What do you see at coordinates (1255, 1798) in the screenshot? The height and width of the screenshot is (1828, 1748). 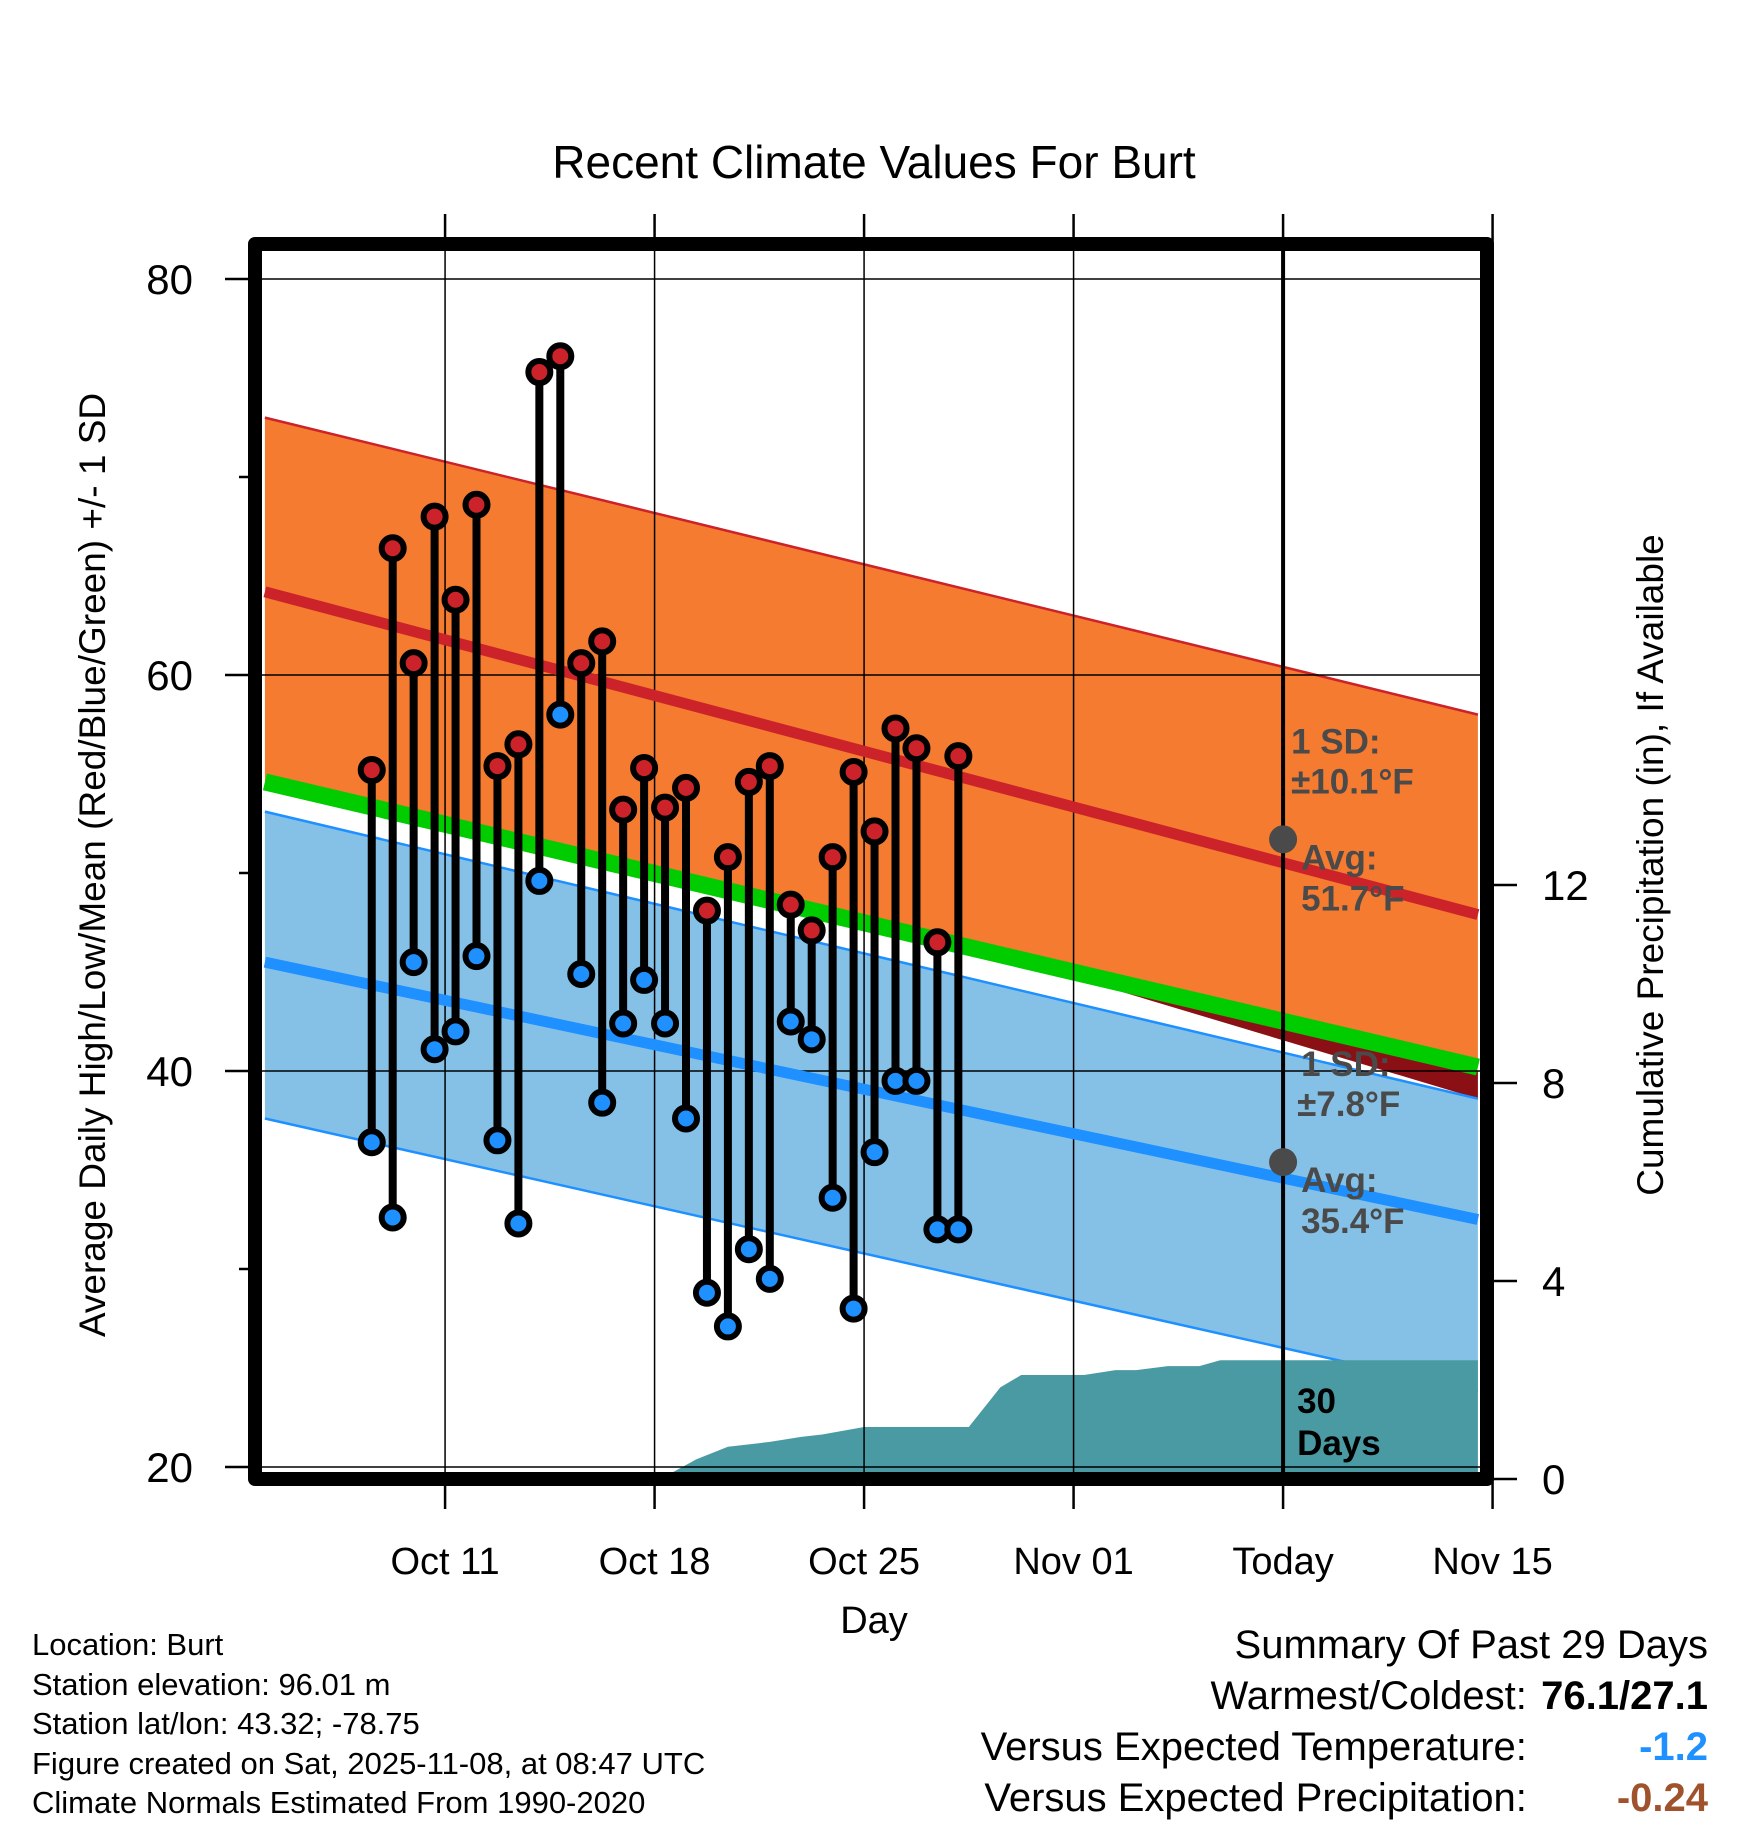 I see `precip-label: Versus Expected Precipitation:` at bounding box center [1255, 1798].